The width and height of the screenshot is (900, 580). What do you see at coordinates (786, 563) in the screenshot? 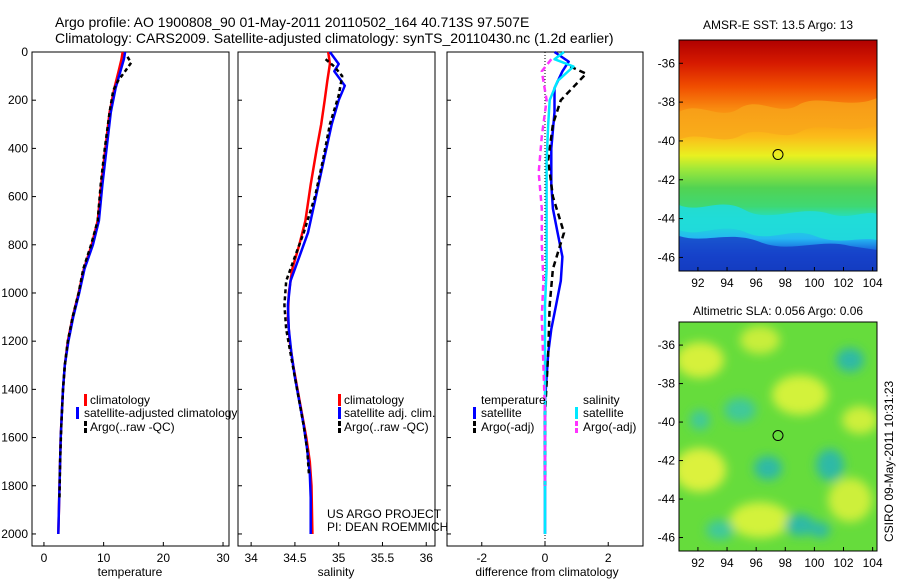
I see `sla-xtick-label: 98` at bounding box center [786, 563].